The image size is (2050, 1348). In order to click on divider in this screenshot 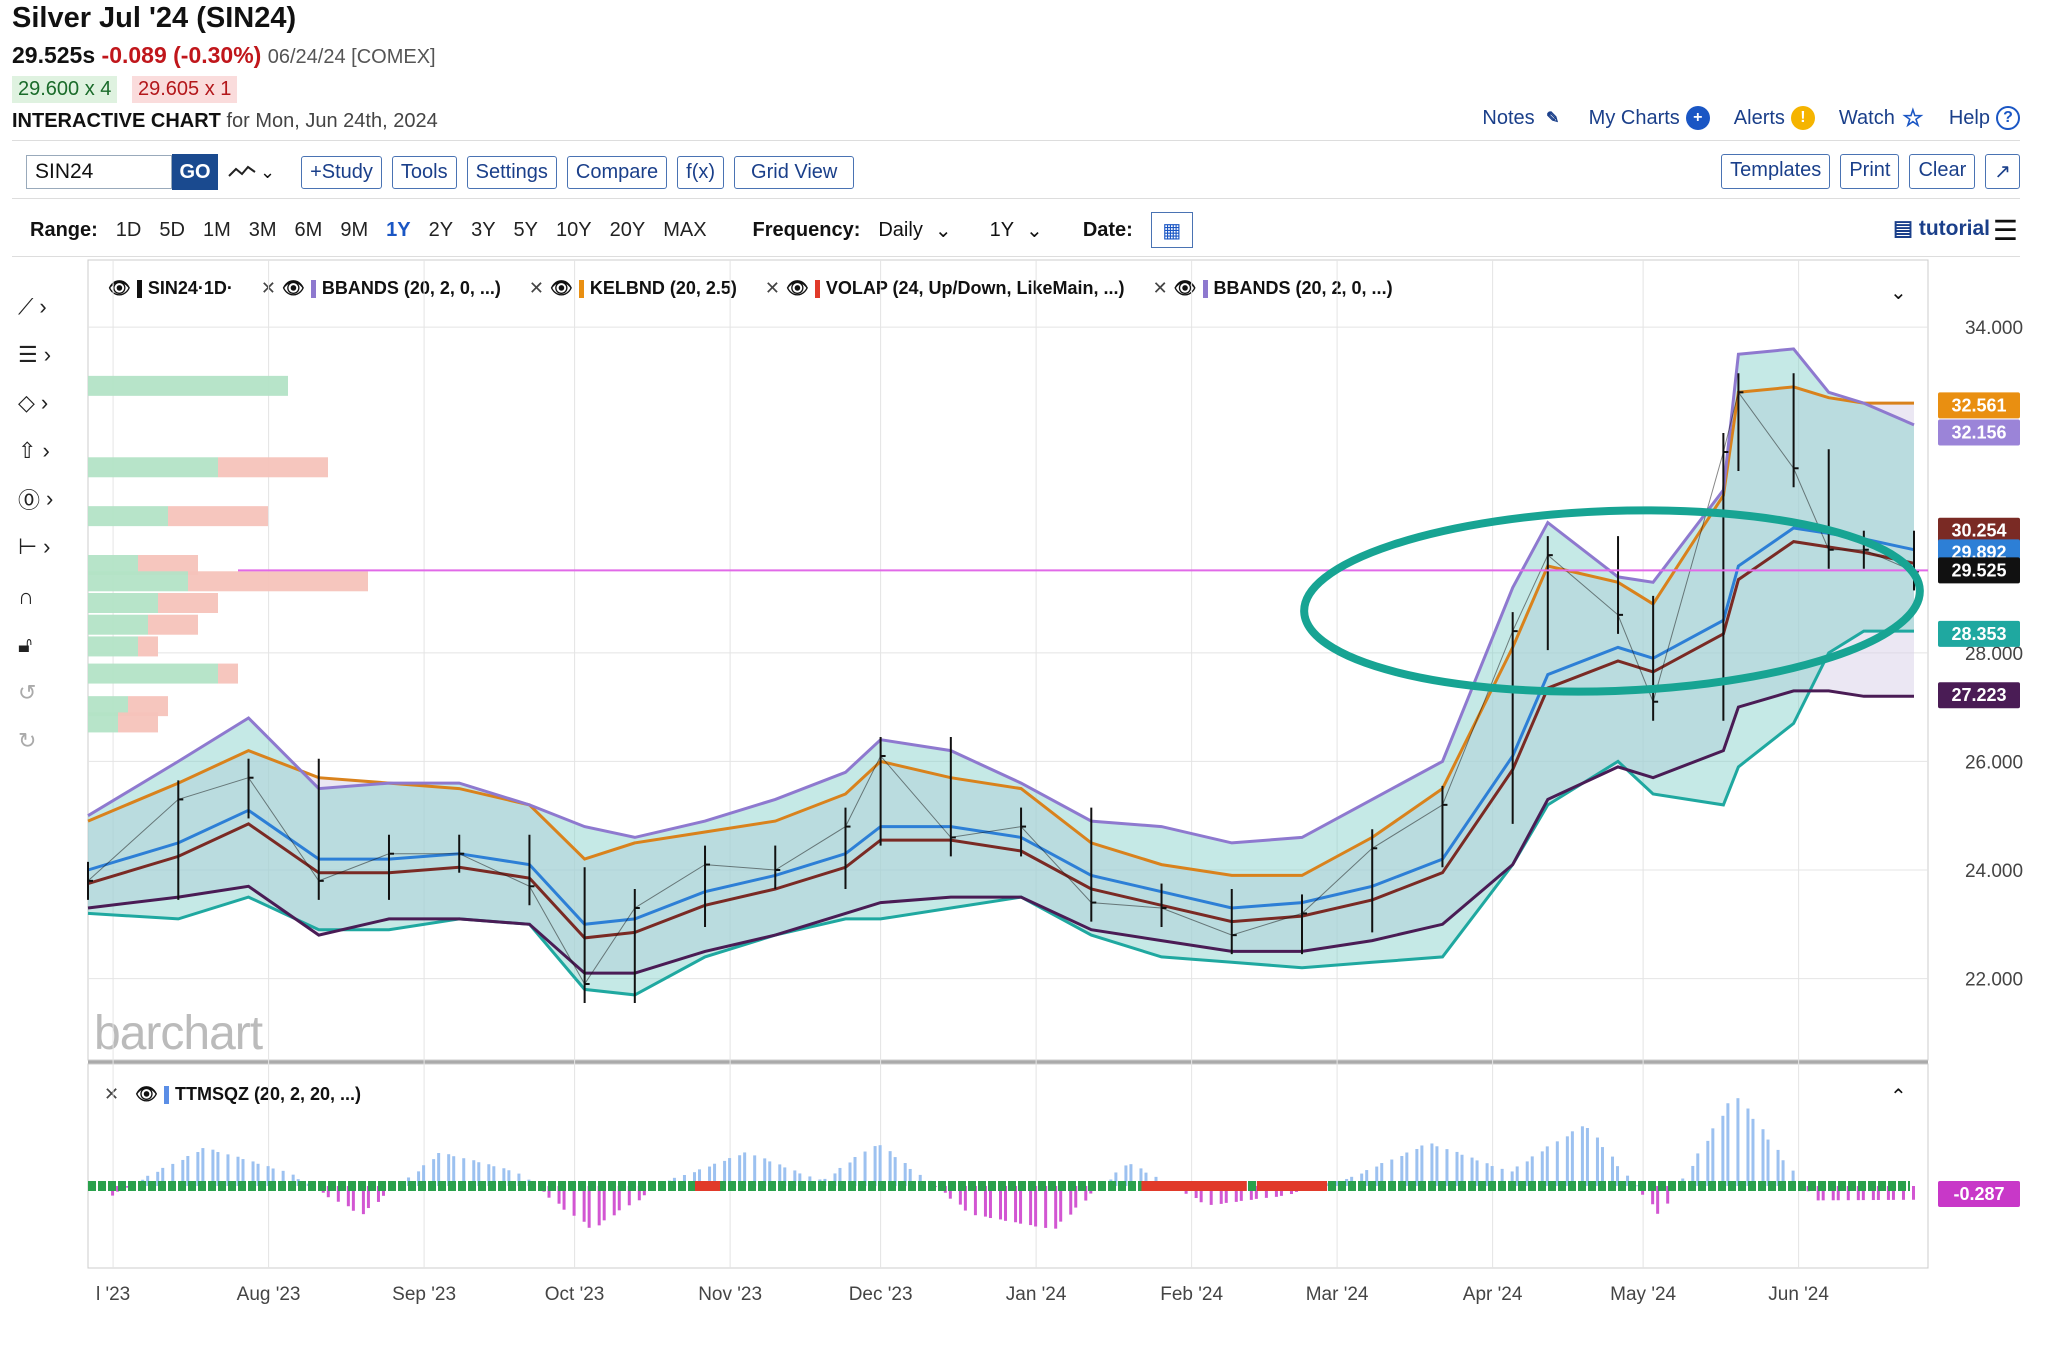, I will do `click(1016, 256)`.